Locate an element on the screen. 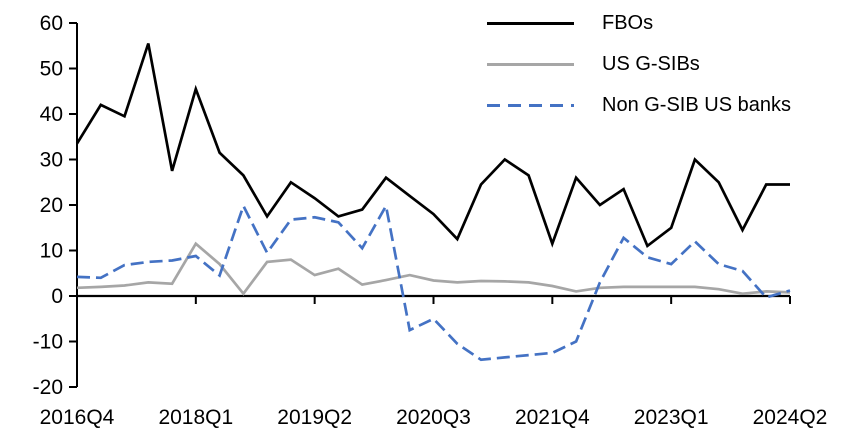 This screenshot has width=852, height=442. legend-line-sample-us-gsibs is located at coordinates (530, 64).